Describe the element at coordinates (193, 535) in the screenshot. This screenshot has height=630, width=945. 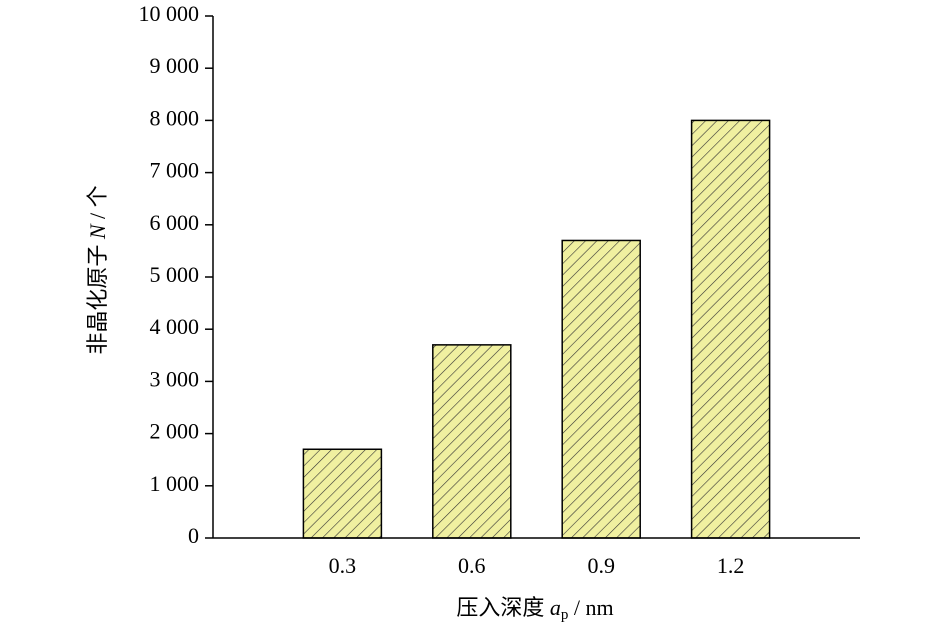
I see `y-tick-label: 0` at that location.